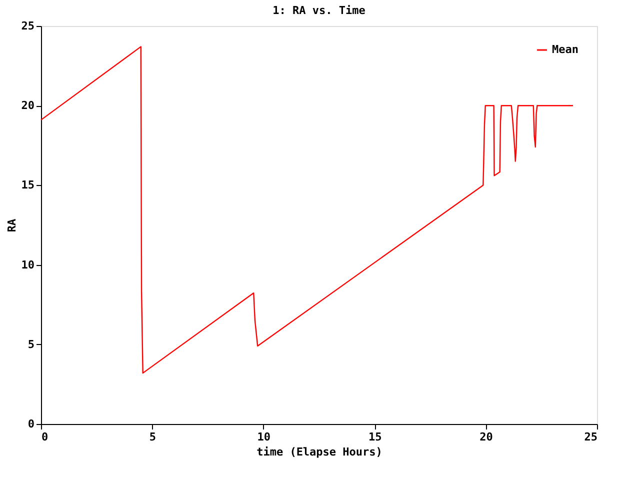  Describe the element at coordinates (486, 437) in the screenshot. I see `x-tick-label: 20` at that location.